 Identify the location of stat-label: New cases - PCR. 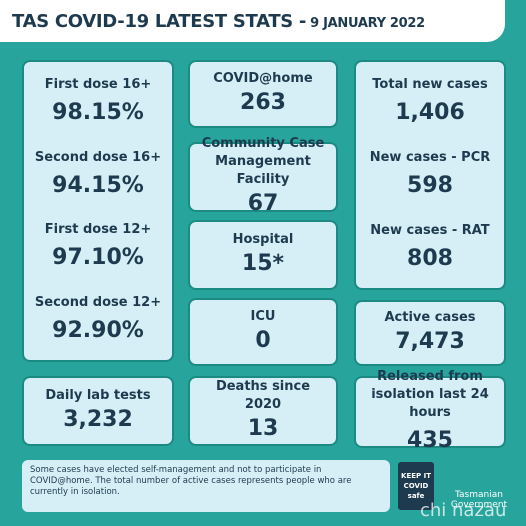
(430, 157).